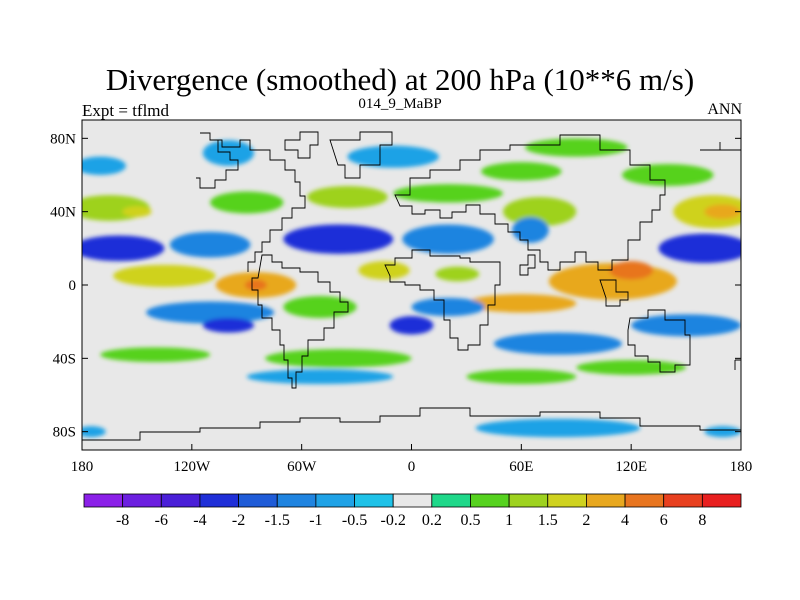  What do you see at coordinates (412, 467) in the screenshot?
I see `x-tick-label: 0` at bounding box center [412, 467].